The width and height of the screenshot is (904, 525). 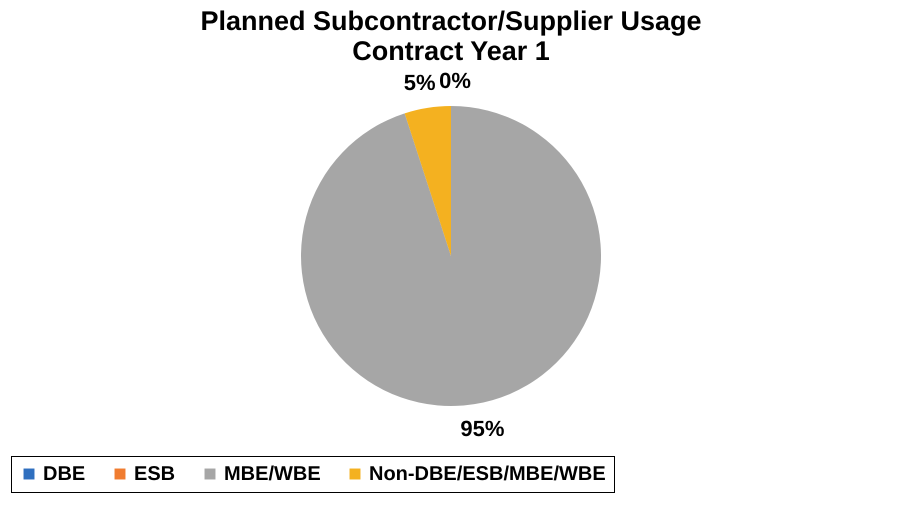 I want to click on legend-label: Non-DBE/ESB/MBE/WBE, so click(x=487, y=474).